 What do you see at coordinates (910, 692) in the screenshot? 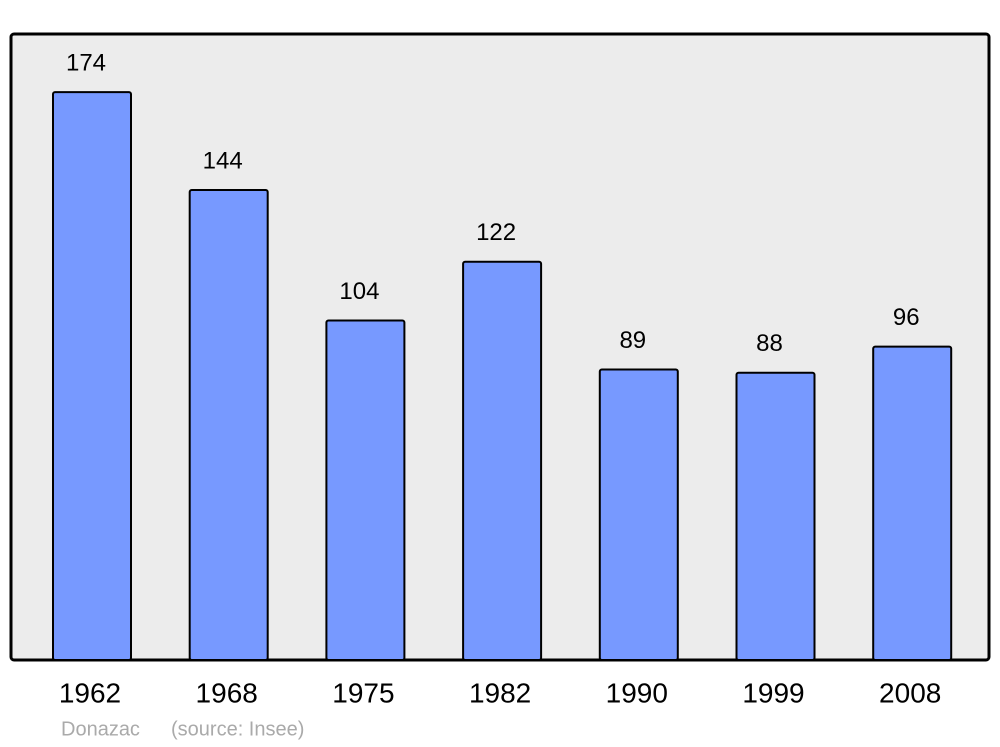
I see `category-label: 2008` at bounding box center [910, 692].